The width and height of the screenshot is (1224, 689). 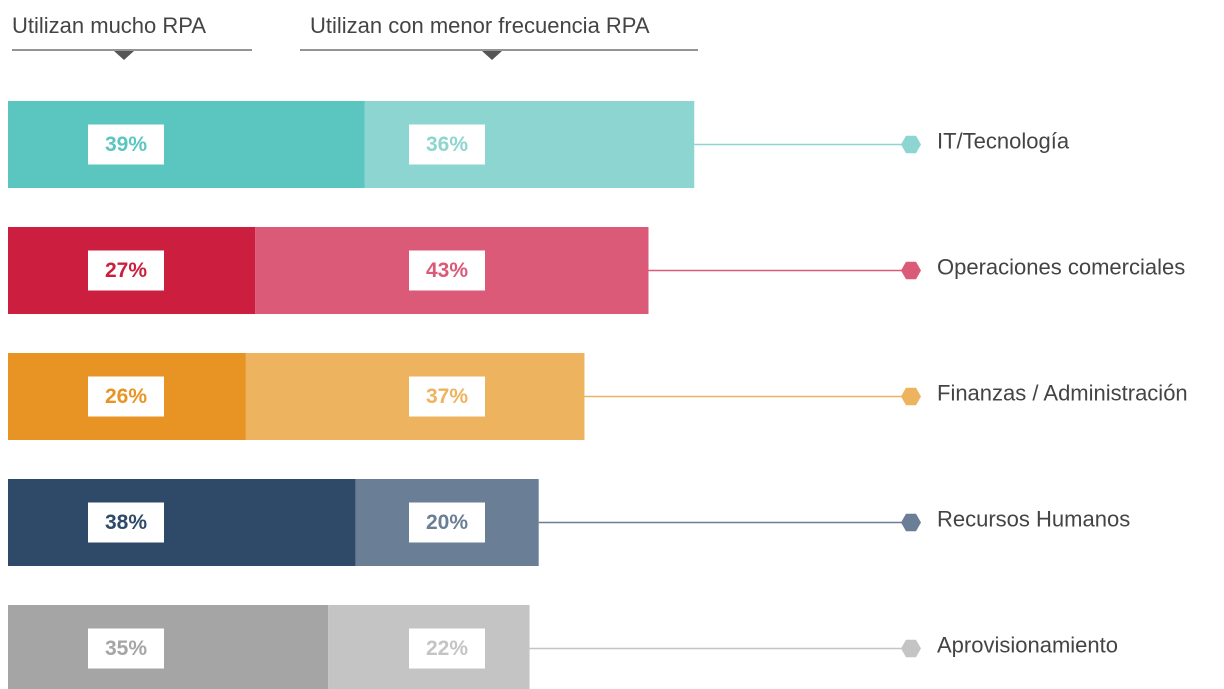 I want to click on value-label: 38%, so click(x=126, y=522).